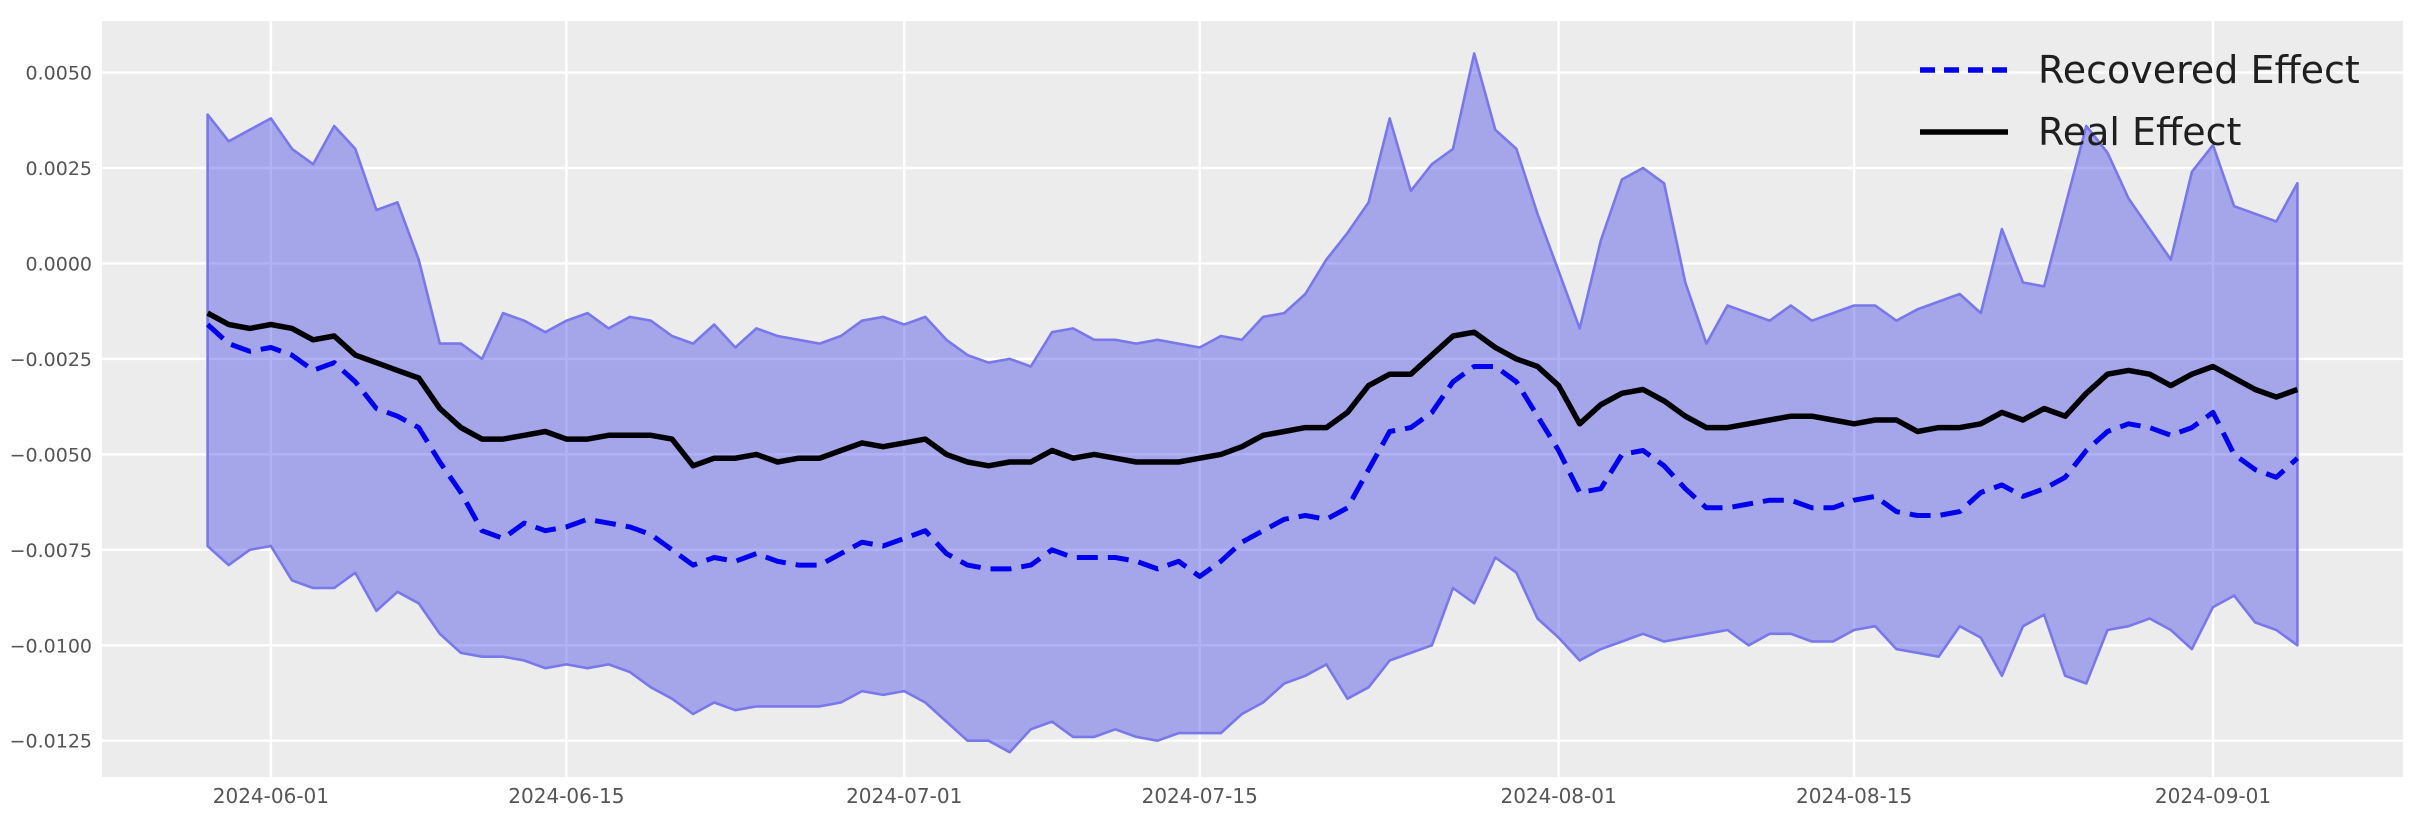  I want to click on legend-item-recovered-effect: Recovered Effect, so click(2139, 70).